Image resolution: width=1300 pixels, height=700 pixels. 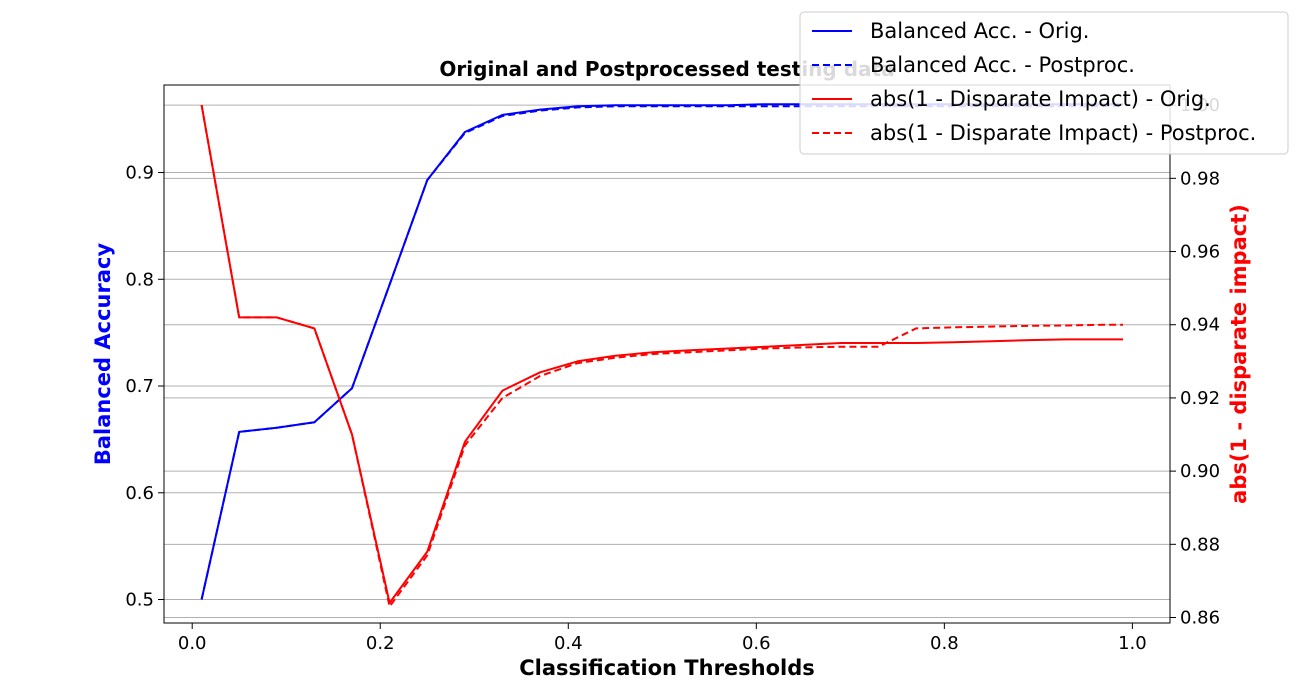 What do you see at coordinates (192, 643) in the screenshot?
I see `x-tick-label: 0.0` at bounding box center [192, 643].